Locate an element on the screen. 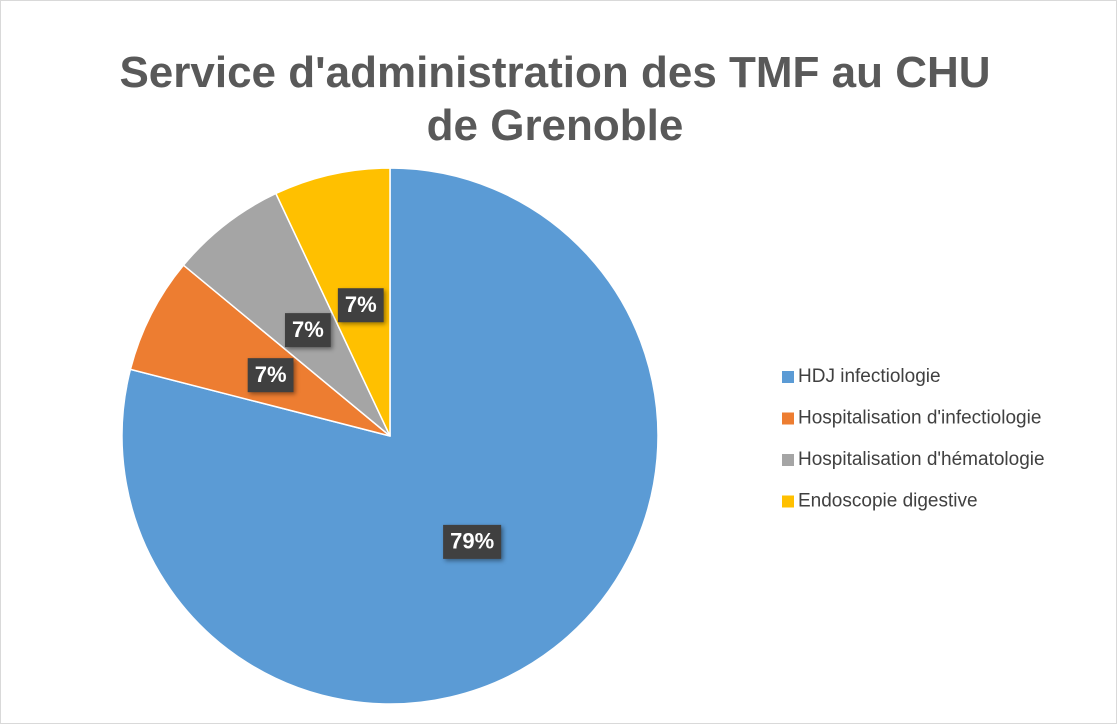 The width and height of the screenshot is (1118, 724). legend-label: Hospitalisation d'hématologie is located at coordinates (921, 459).